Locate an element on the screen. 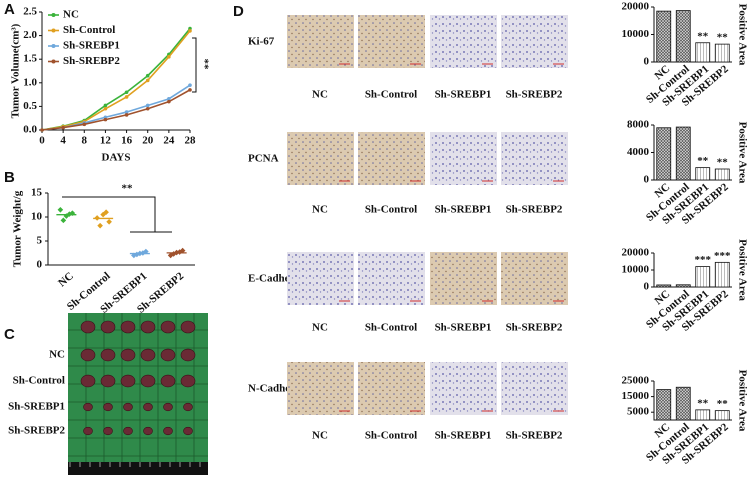  row-label: NC is located at coordinates (57, 355).